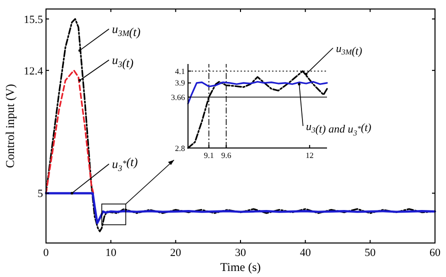 The image size is (446, 277). Describe the element at coordinates (310, 155) in the screenshot. I see `x-tick-label: 12` at that location.